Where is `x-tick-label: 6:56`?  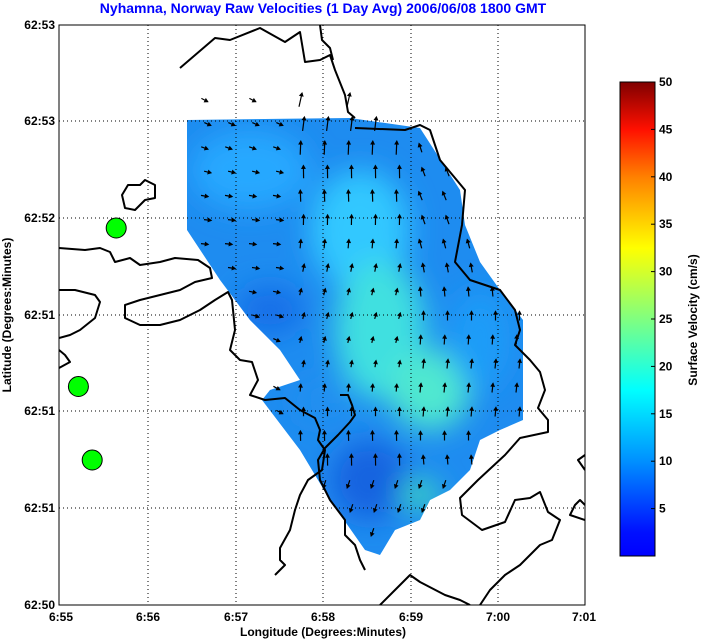
x-tick-label: 6:56 is located at coordinates (148, 617).